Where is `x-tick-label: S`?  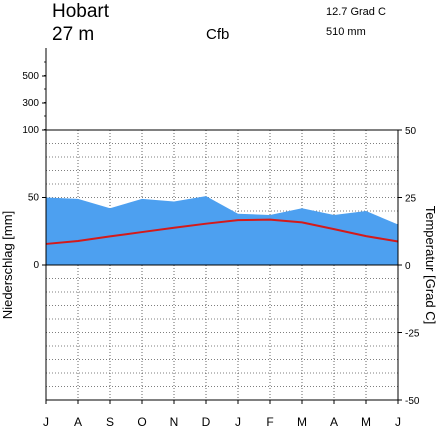 x-tick-label: S is located at coordinates (110, 421).